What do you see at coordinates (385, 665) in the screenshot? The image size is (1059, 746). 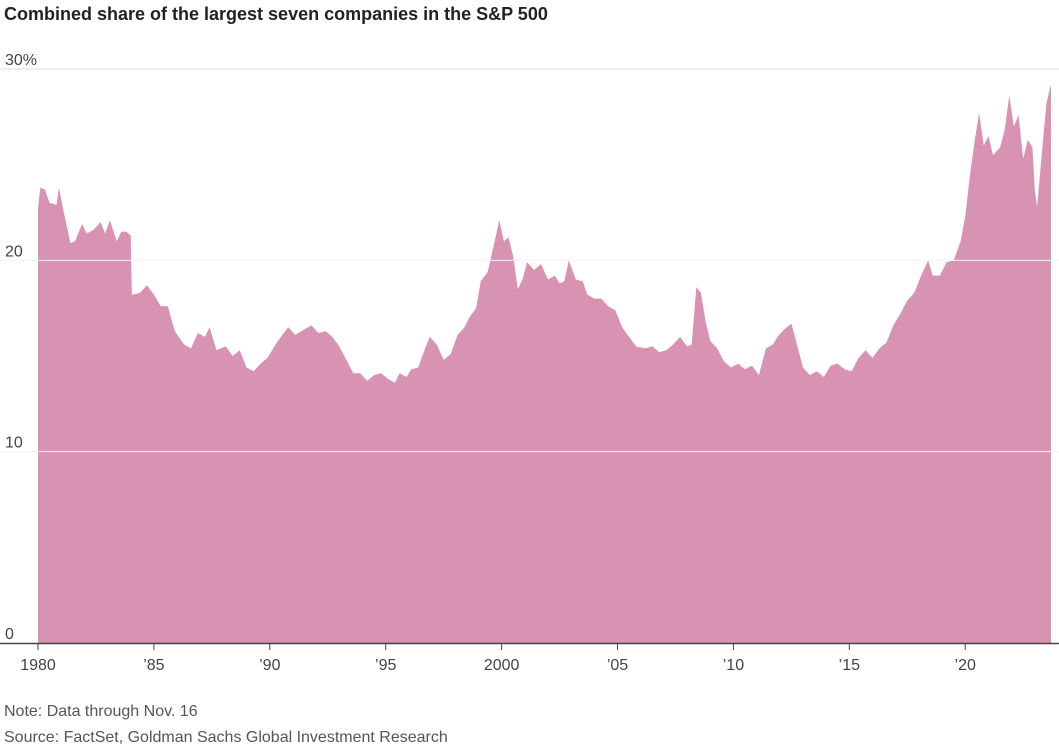 I see `x-tick-label: ’95` at bounding box center [385, 665].